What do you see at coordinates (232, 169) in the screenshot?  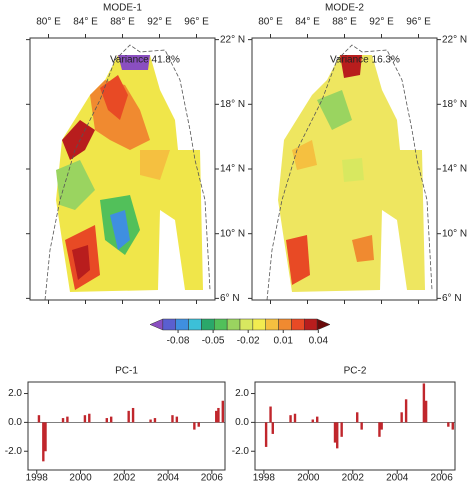 I see `y-tick-label: 14° N` at bounding box center [232, 169].